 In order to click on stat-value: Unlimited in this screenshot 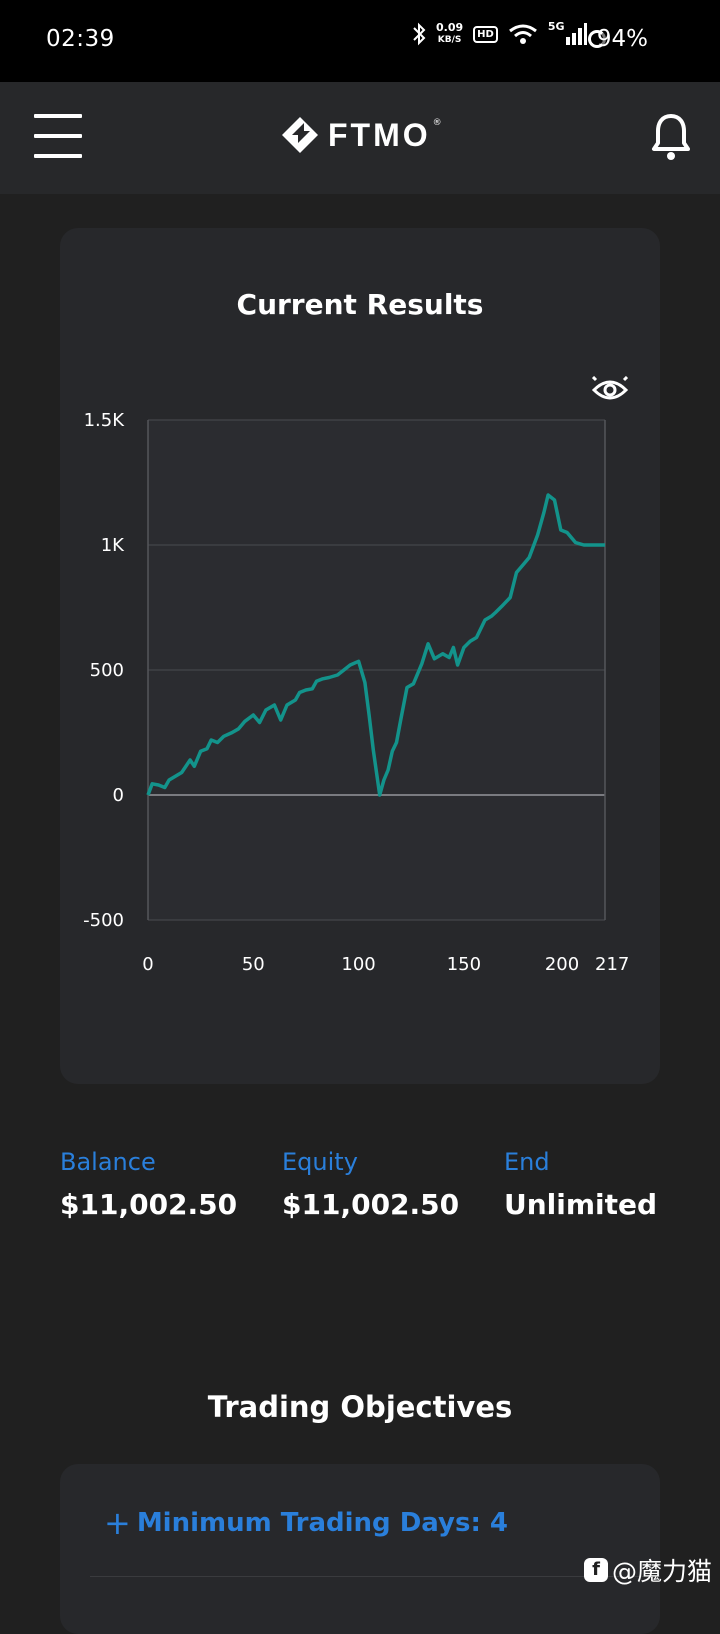, I will do `click(581, 1204)`.